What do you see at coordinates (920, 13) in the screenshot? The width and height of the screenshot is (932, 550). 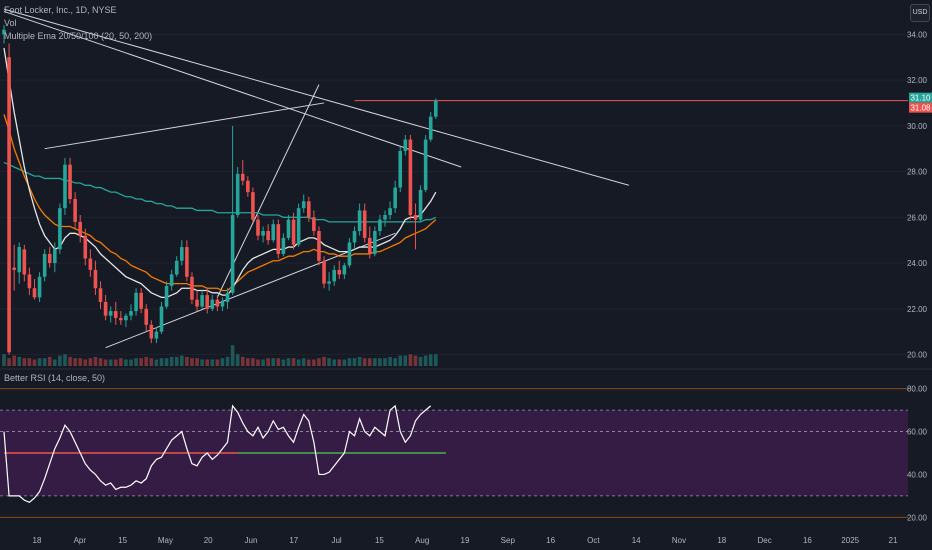 I see `currency-button: USD` at bounding box center [920, 13].